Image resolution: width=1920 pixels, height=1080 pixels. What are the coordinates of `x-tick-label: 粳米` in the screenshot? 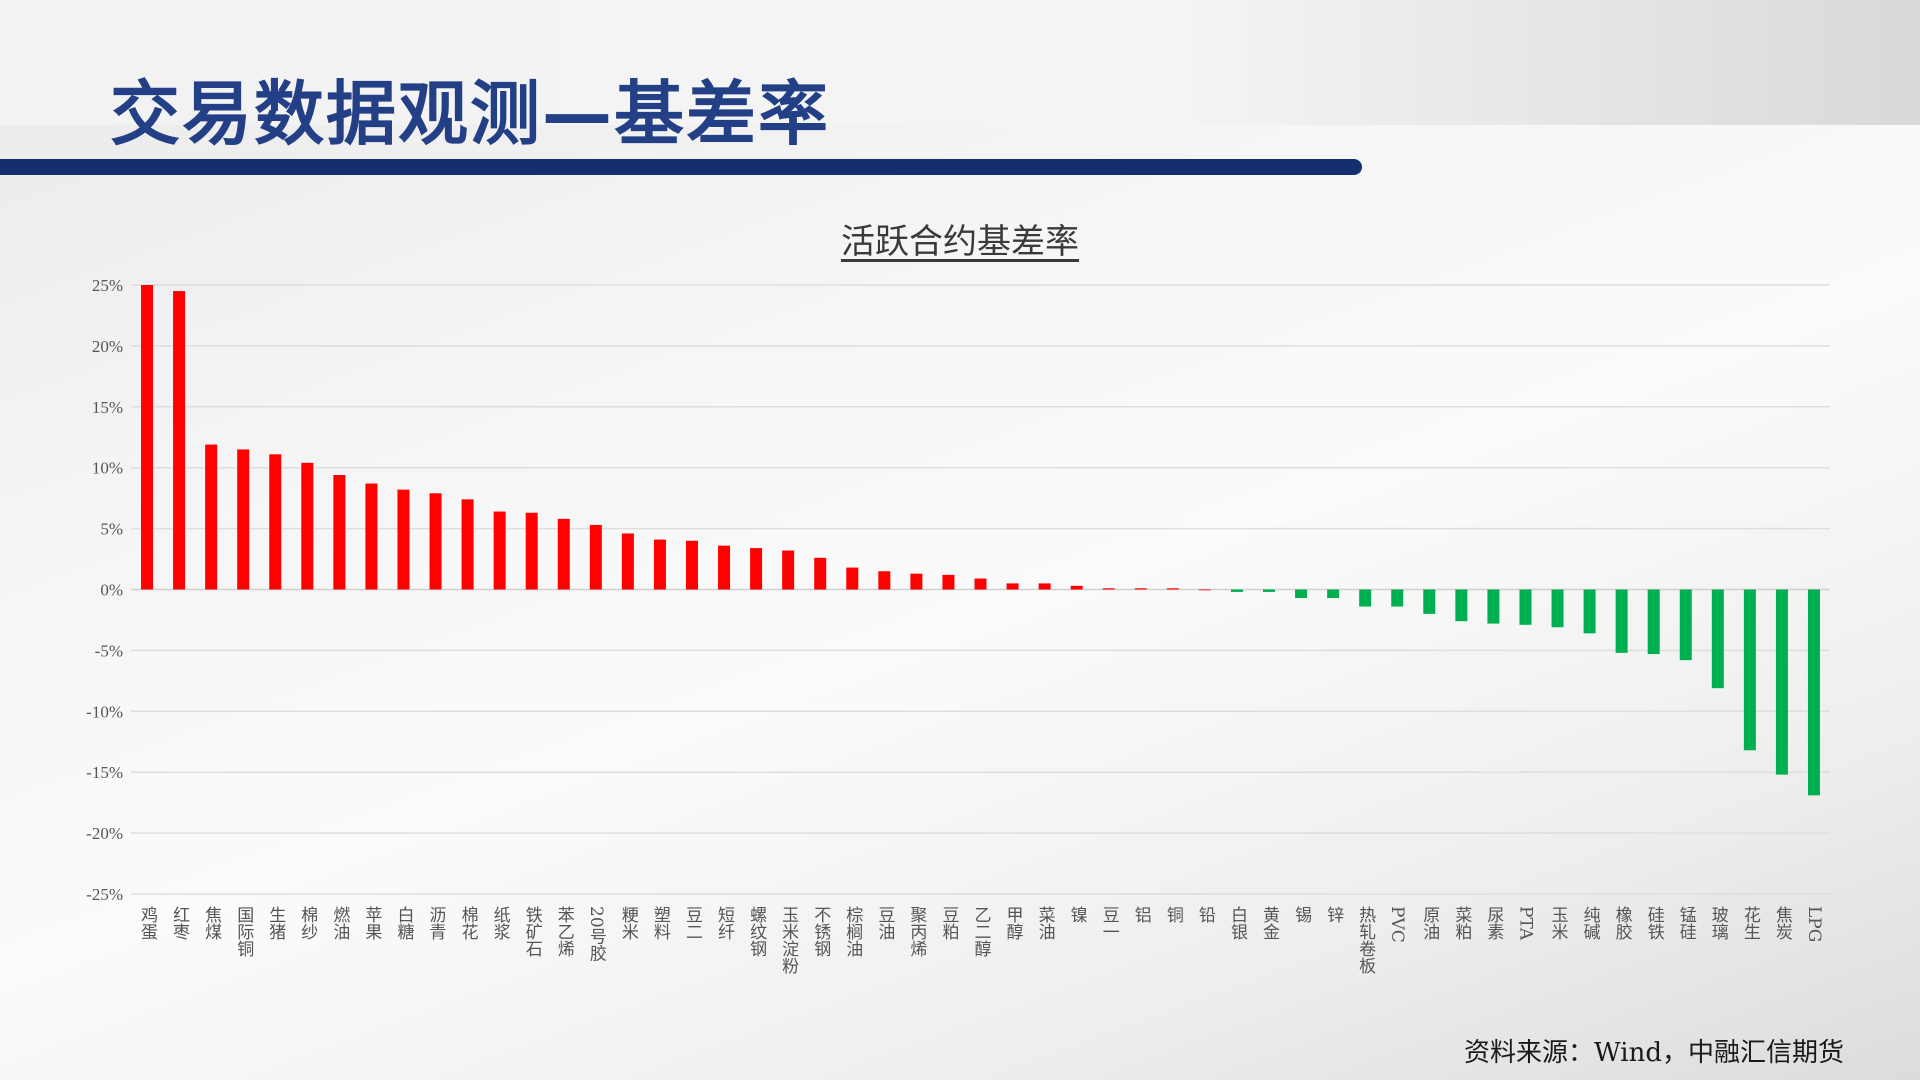 It's located at (628, 923).